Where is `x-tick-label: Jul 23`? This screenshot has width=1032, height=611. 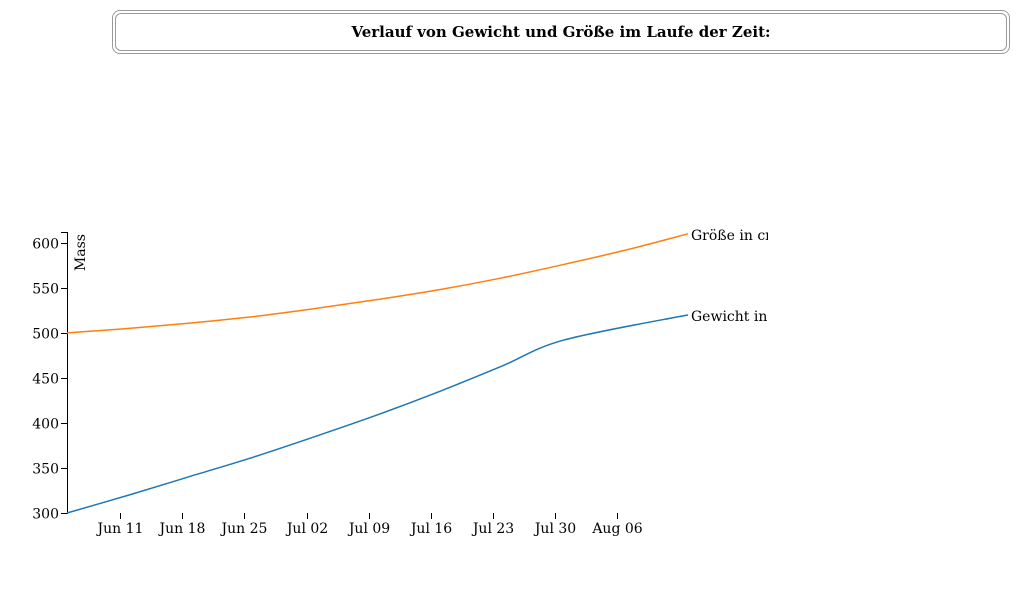
x-tick-label: Jul 23 is located at coordinates (492, 529).